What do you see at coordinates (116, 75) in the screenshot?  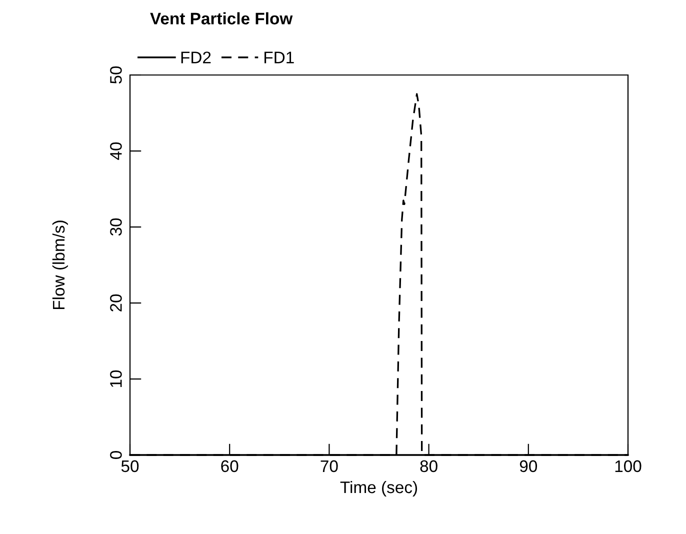 I see `y-tick-label: 50` at bounding box center [116, 75].